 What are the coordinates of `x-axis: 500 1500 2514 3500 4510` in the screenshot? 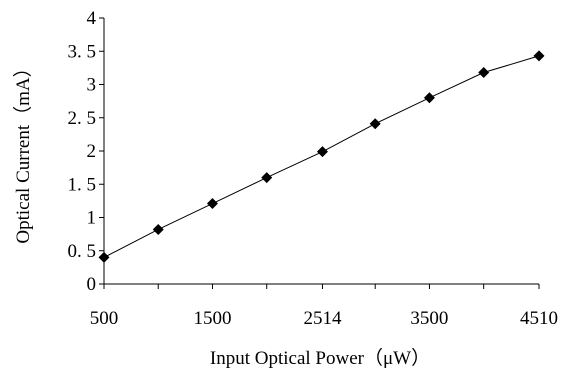 It's located at (324, 306).